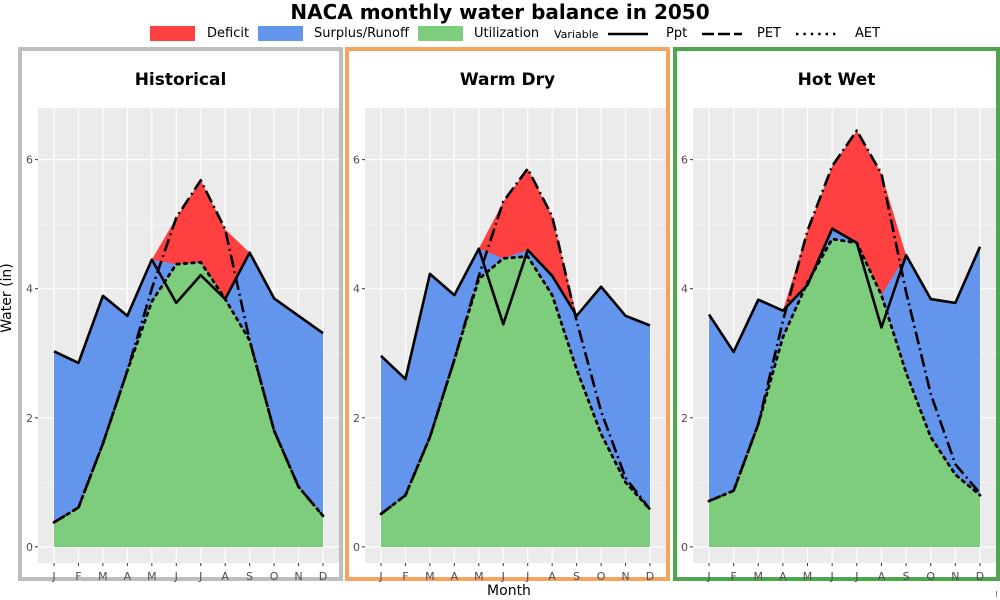  What do you see at coordinates (500, 12) in the screenshot?
I see `chart-title: NACA monthly water balance in 2050` at bounding box center [500, 12].